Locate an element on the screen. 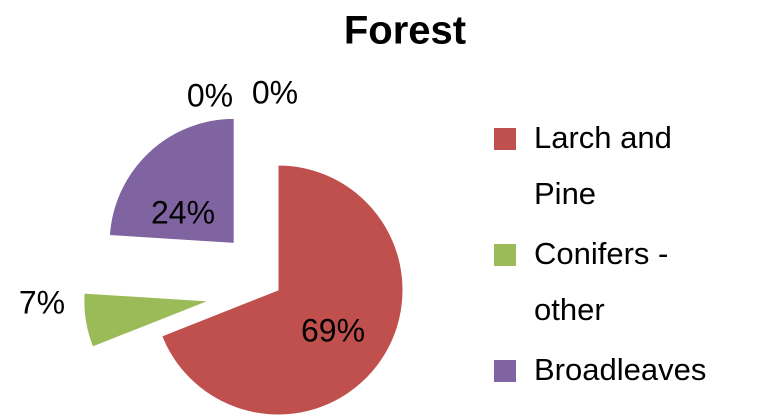 The height and width of the screenshot is (417, 774). data-label: 7% is located at coordinates (42, 302).